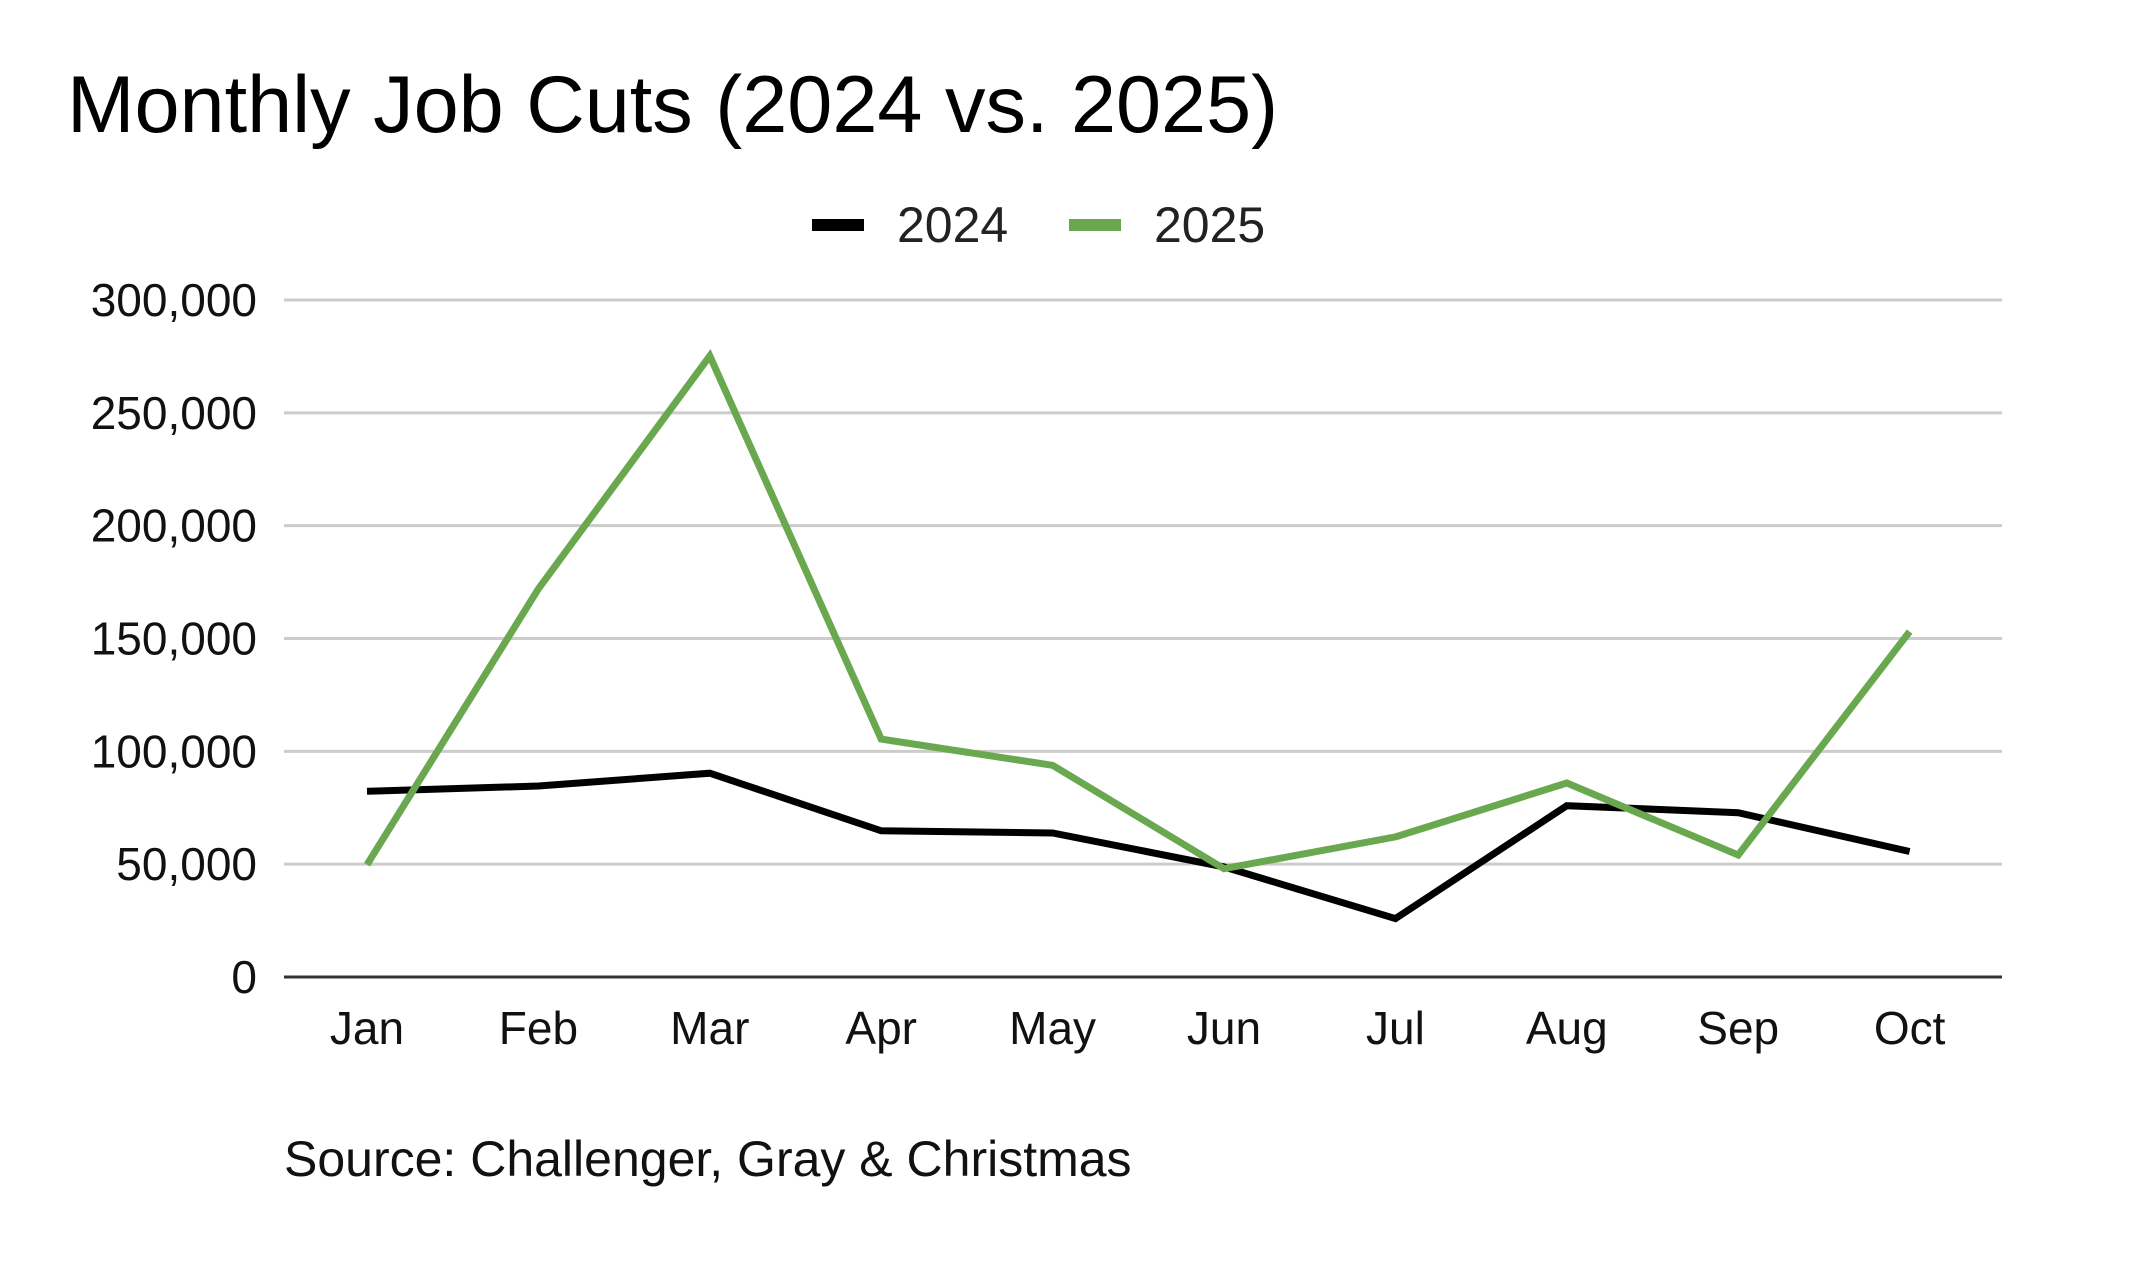 This screenshot has width=2146, height=1266. What do you see at coordinates (1095, 225) in the screenshot?
I see `legend-swatch-2025` at bounding box center [1095, 225].